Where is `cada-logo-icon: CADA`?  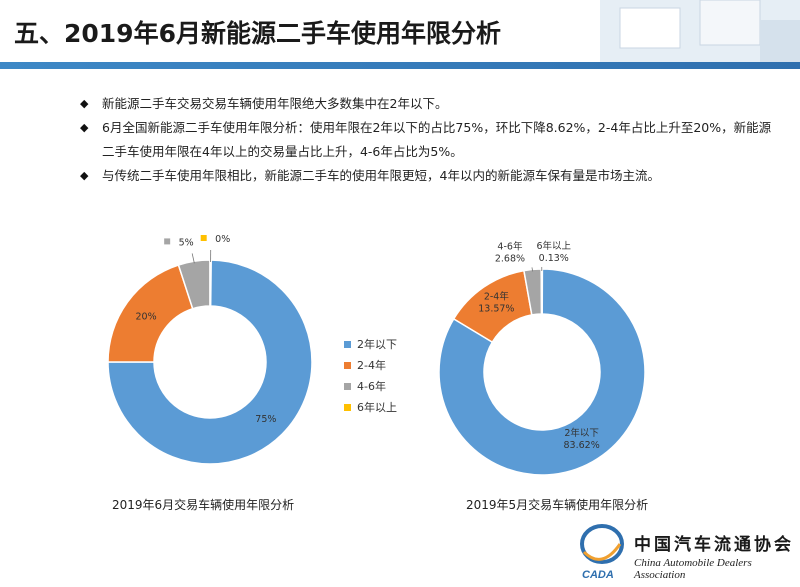 cada-logo-icon: CADA is located at coordinates (602, 552).